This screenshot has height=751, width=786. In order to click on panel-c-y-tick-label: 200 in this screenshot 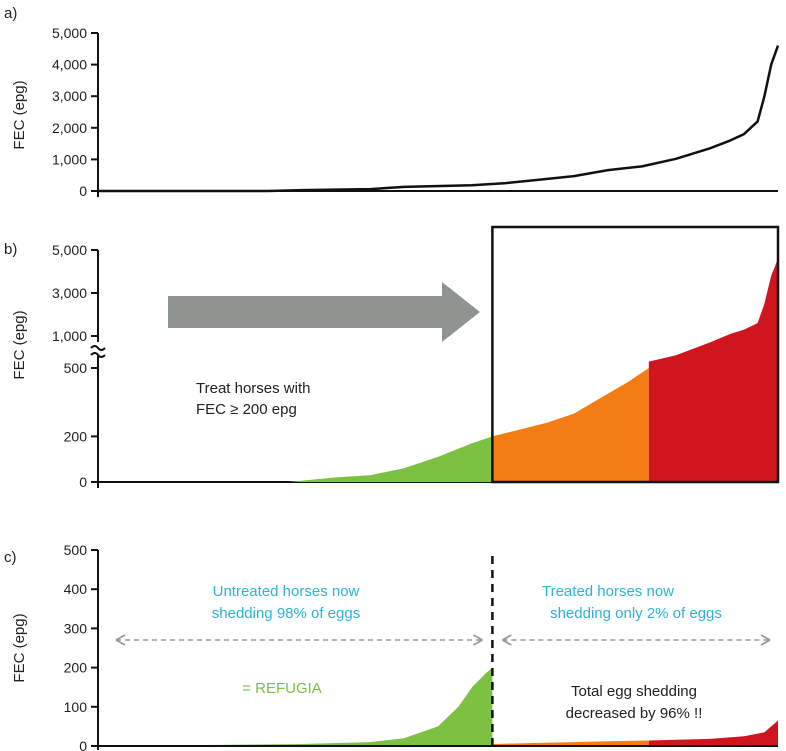, I will do `click(76, 668)`.